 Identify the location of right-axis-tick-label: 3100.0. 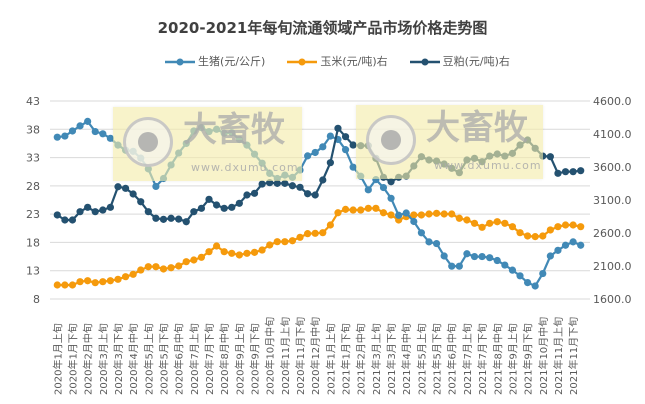
(612, 200).